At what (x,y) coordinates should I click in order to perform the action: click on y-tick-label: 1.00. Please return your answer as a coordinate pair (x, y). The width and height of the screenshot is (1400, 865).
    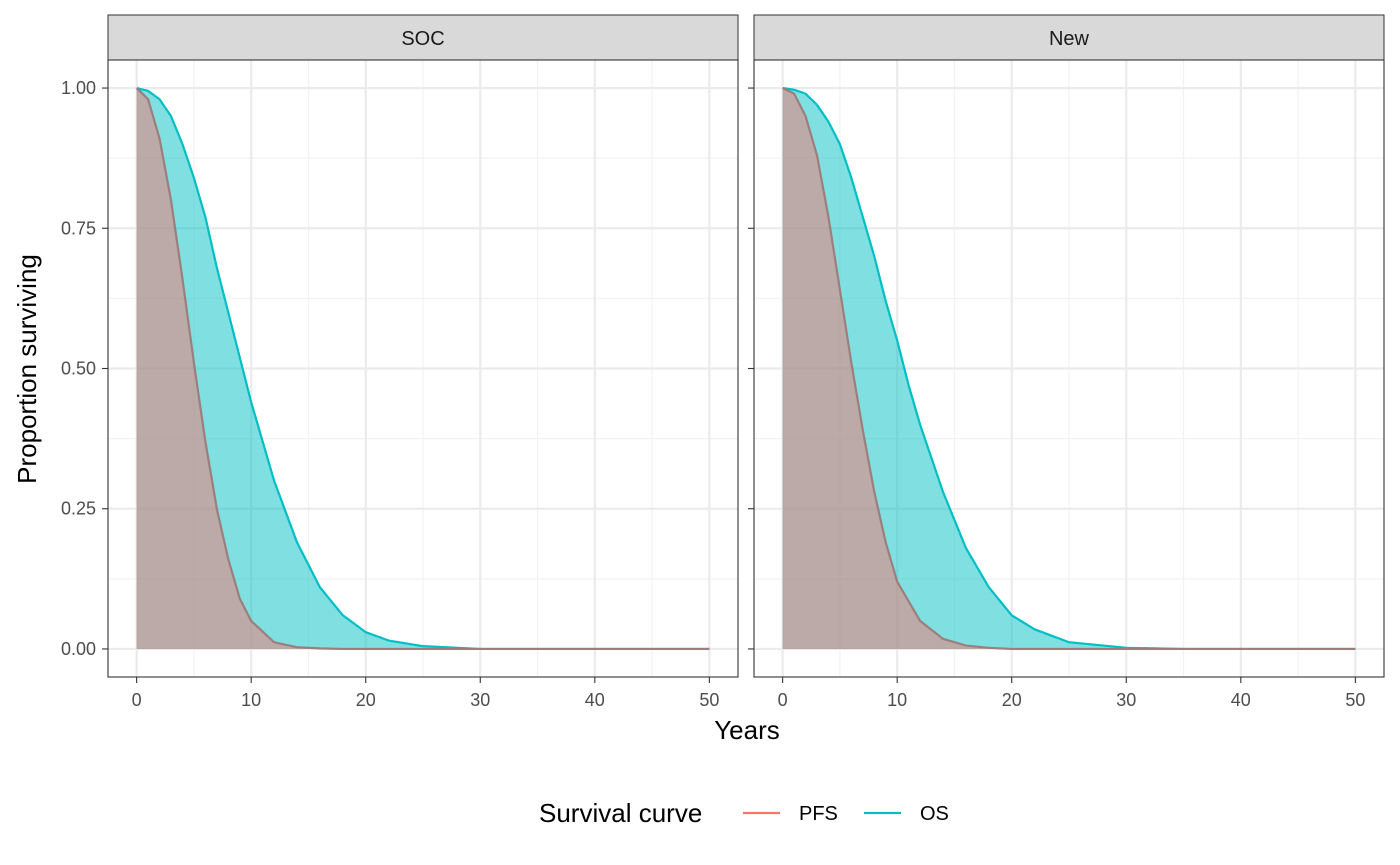
    Looking at the image, I should click on (78, 88).